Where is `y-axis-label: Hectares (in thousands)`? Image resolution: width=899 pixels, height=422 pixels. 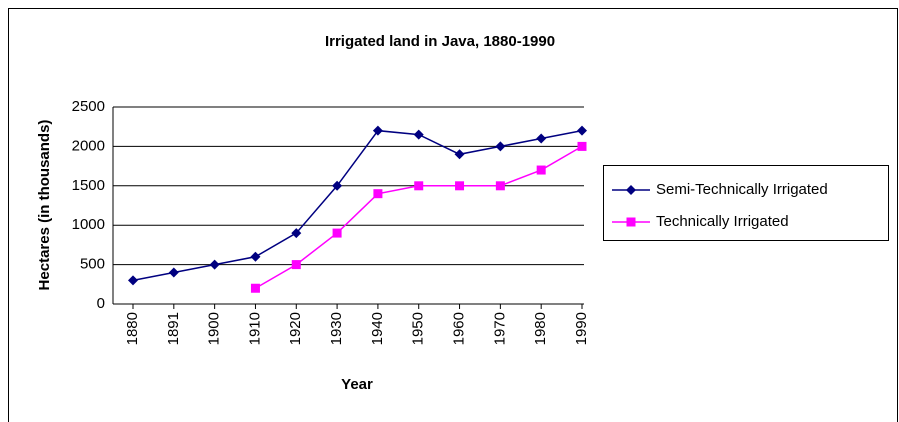 y-axis-label: Hectares (in thousands) is located at coordinates (44, 205).